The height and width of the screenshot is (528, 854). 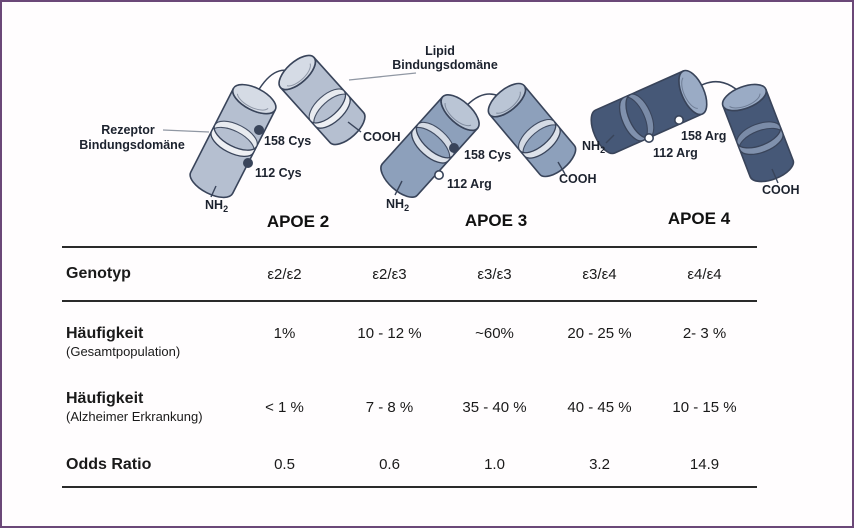 I want to click on cylinder-apoe2-lipid, so click(x=322, y=100).